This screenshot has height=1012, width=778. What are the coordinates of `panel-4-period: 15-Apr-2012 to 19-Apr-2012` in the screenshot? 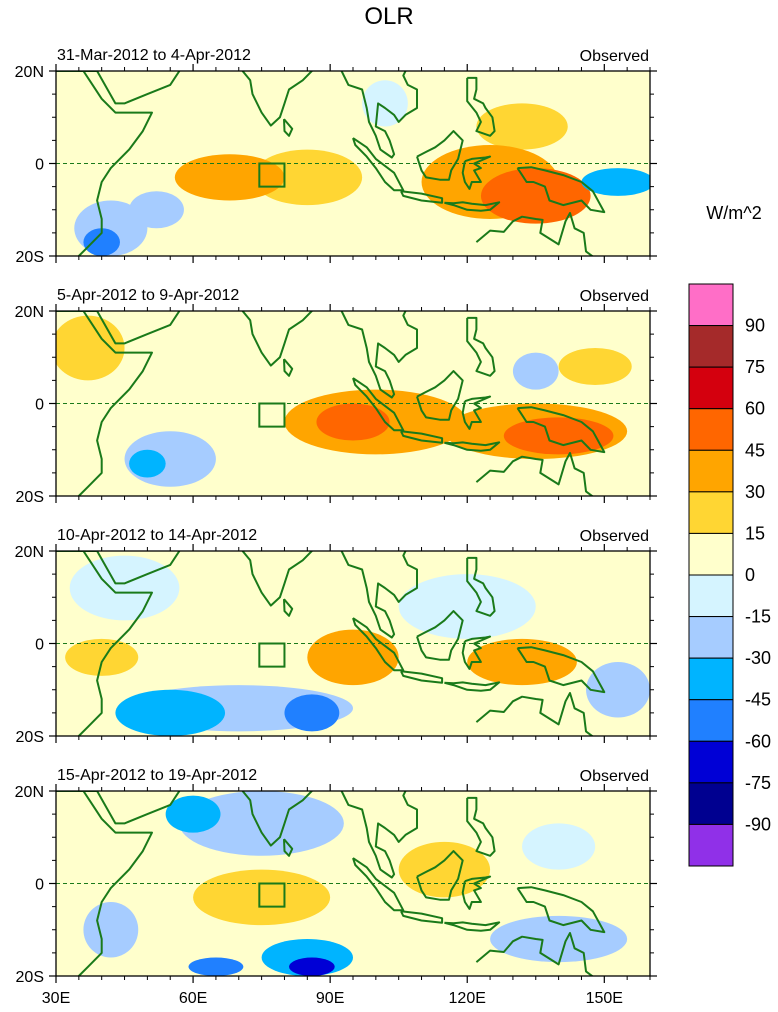 It's located at (157, 775).